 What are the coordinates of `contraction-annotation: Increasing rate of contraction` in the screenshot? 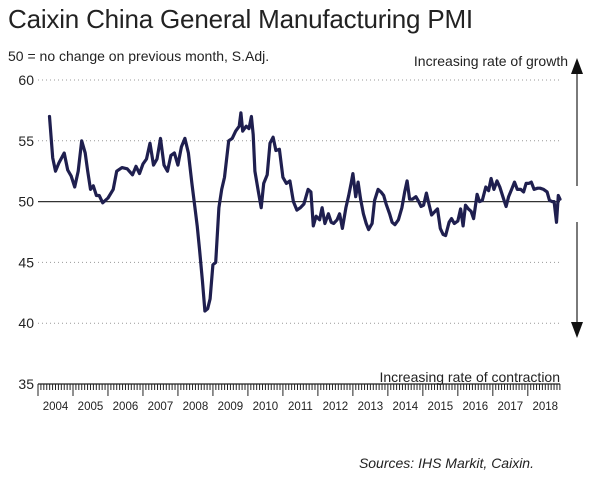 It's located at (469, 377).